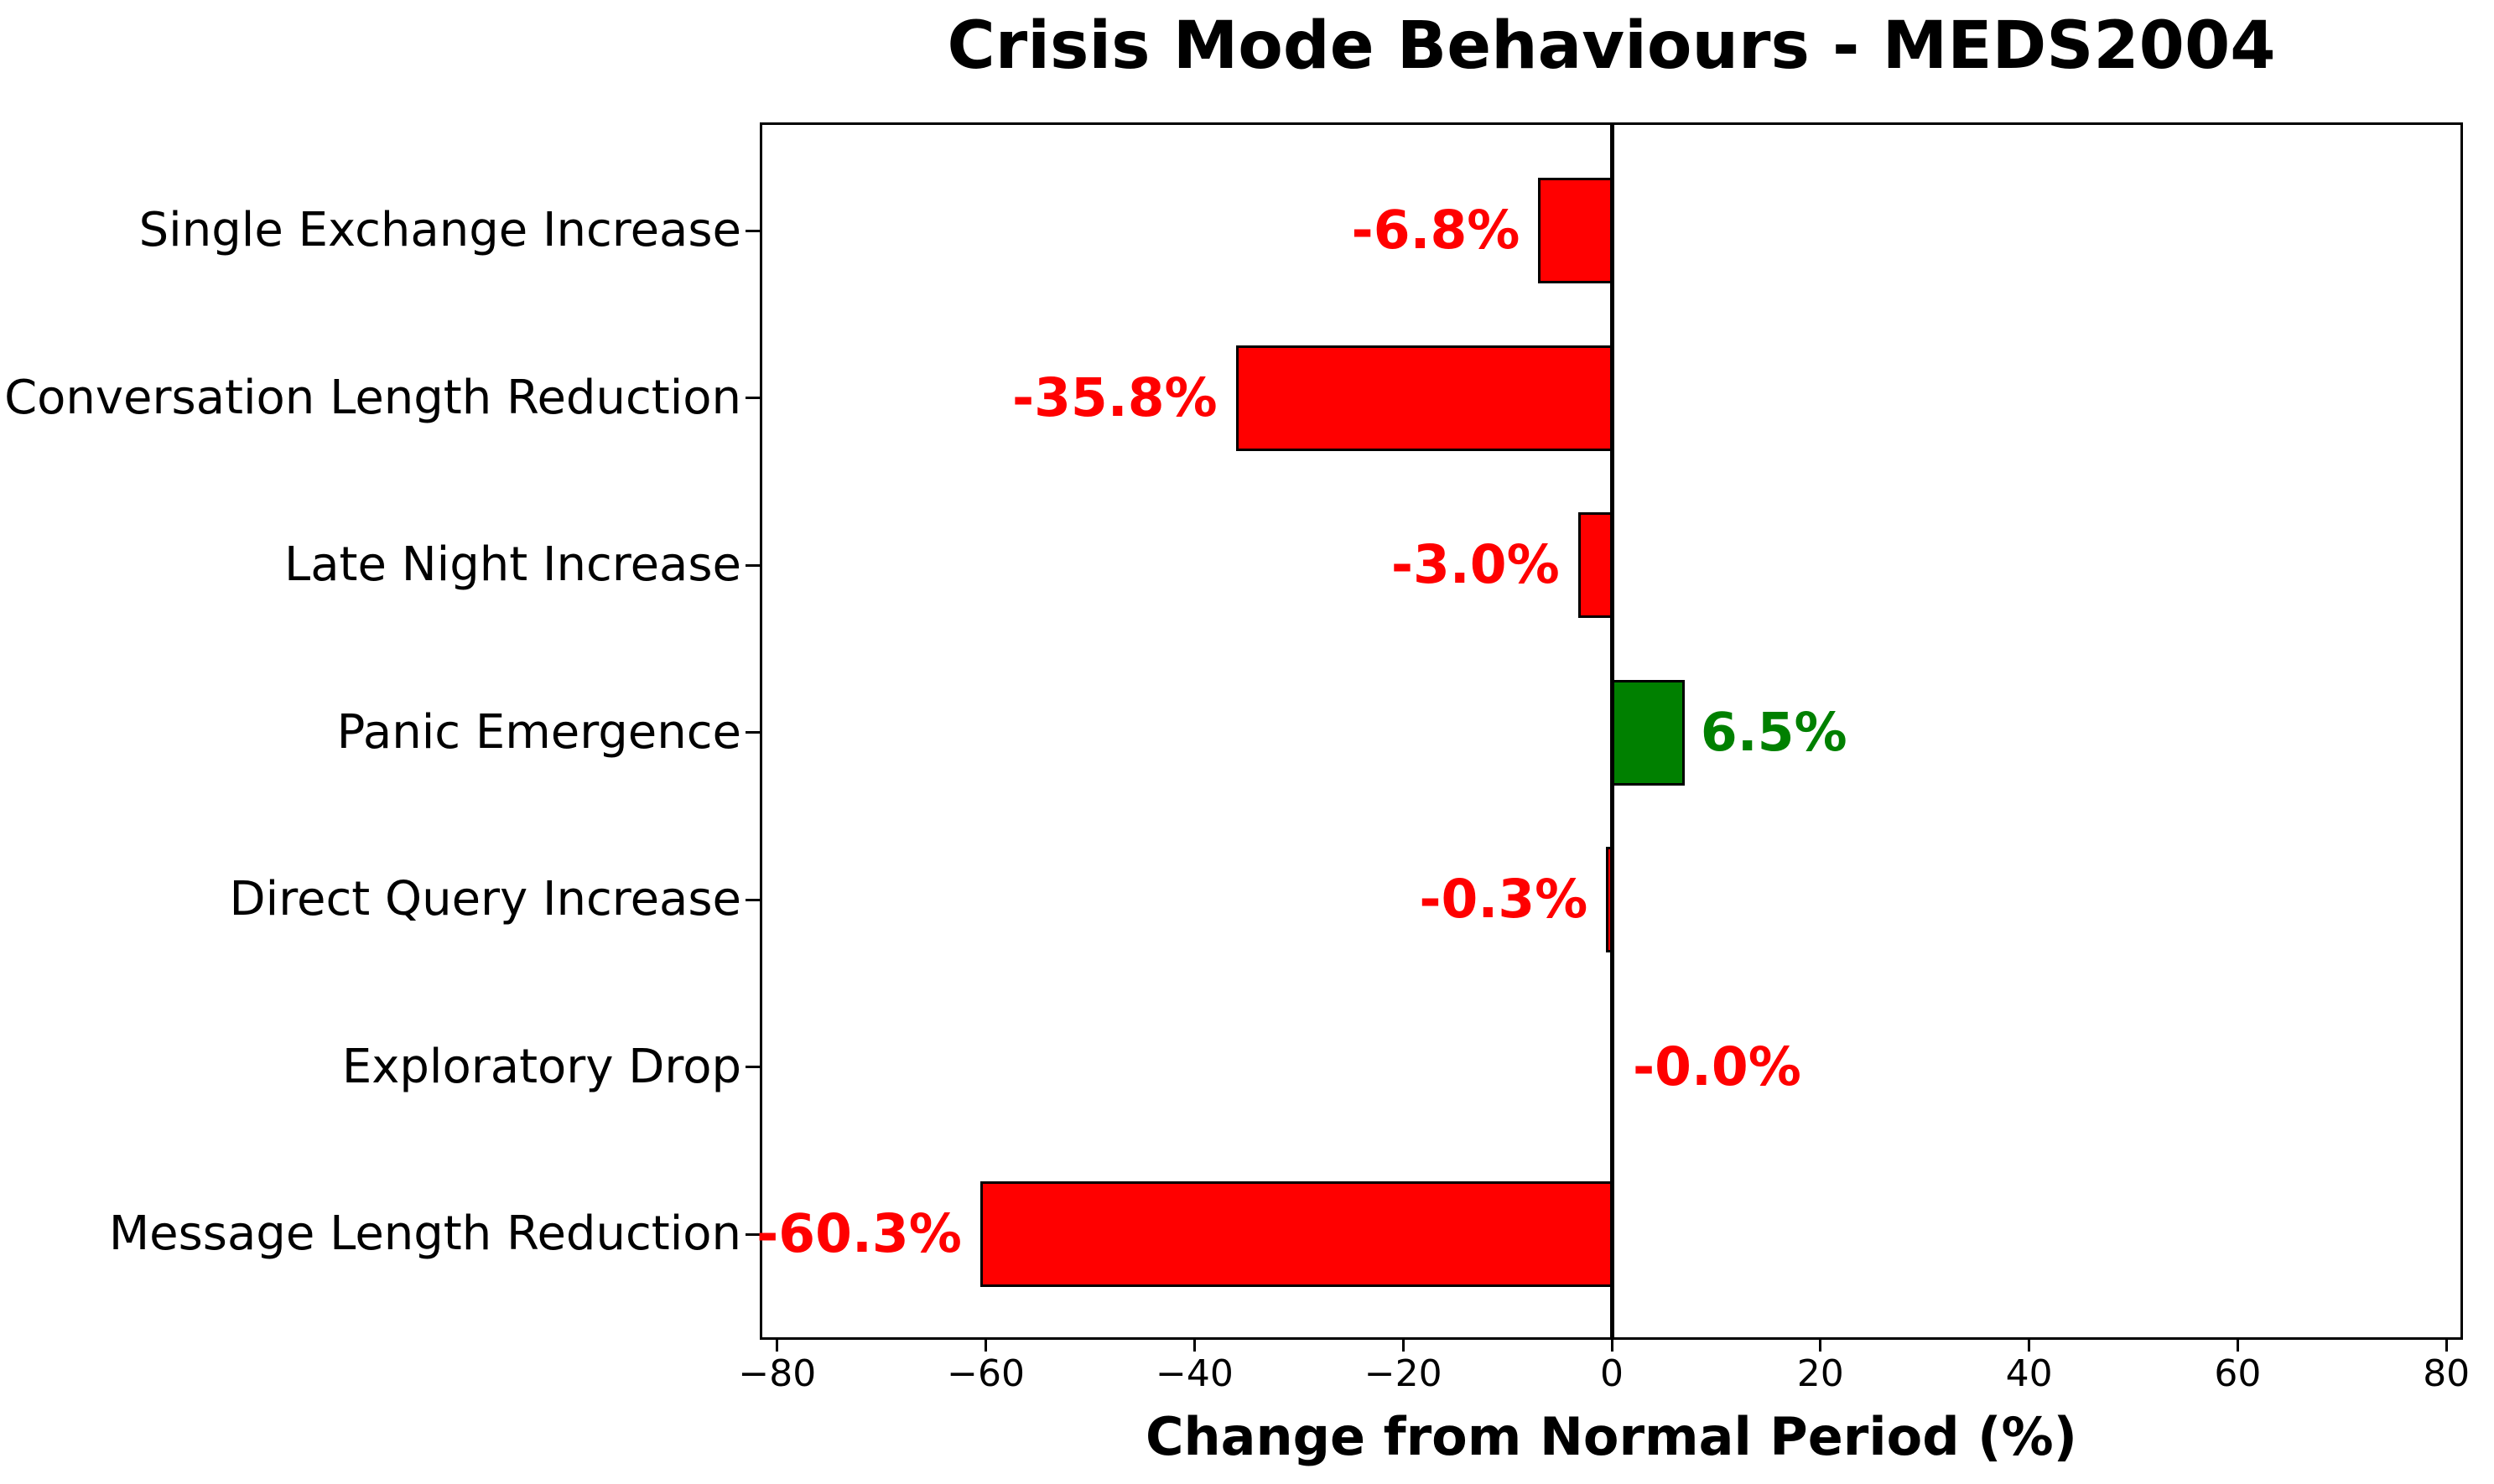 Image resolution: width=2494 pixels, height=1484 pixels. I want to click on category-label: Message Length Reduction, so click(424, 1233).